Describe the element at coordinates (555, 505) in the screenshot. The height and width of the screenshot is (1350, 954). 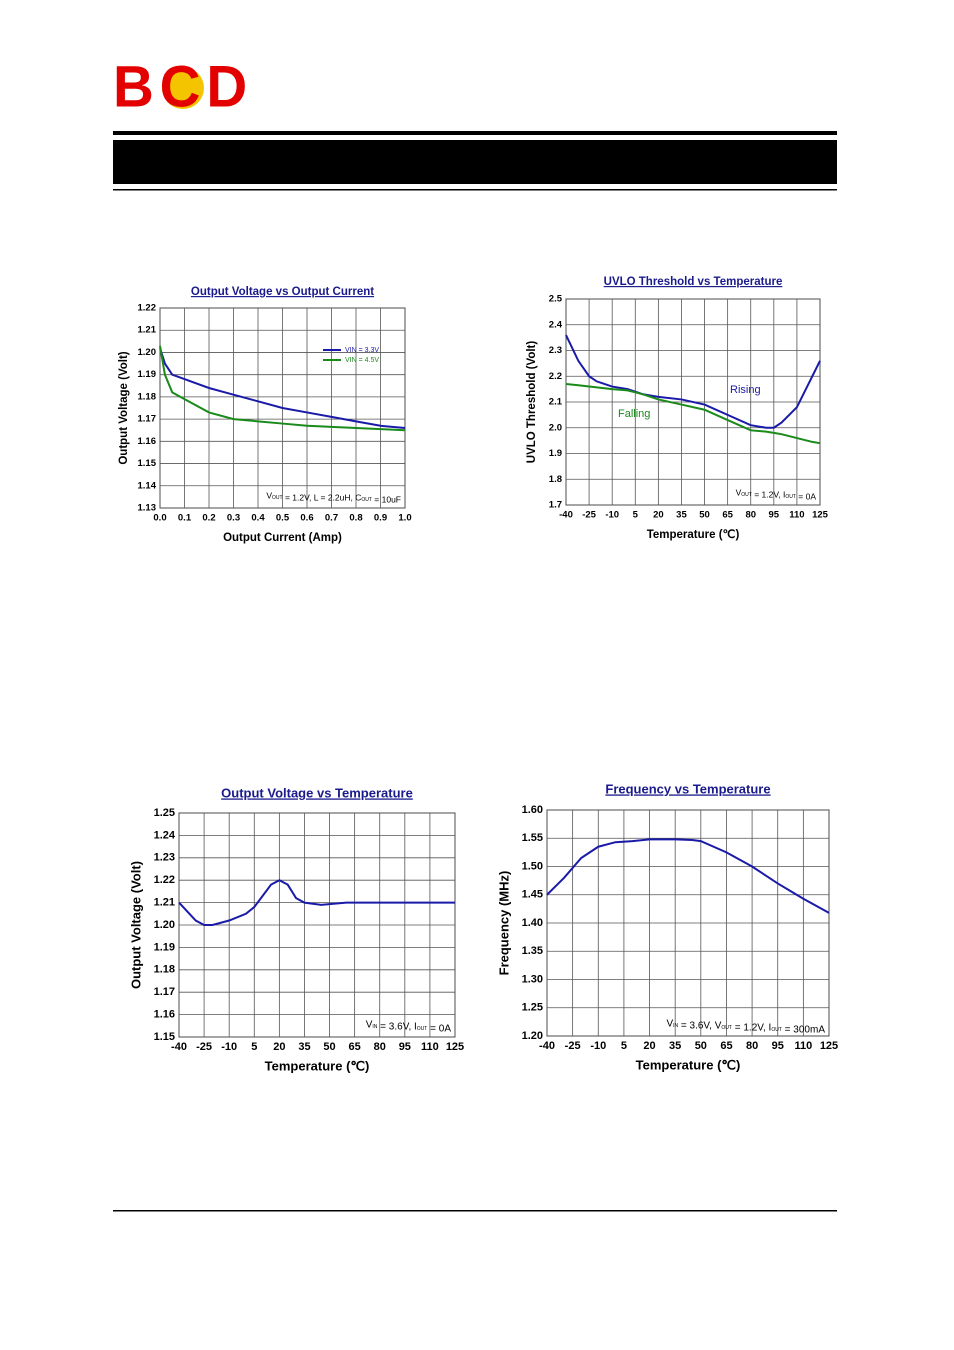
I see `y-tick-label: 1.7` at that location.